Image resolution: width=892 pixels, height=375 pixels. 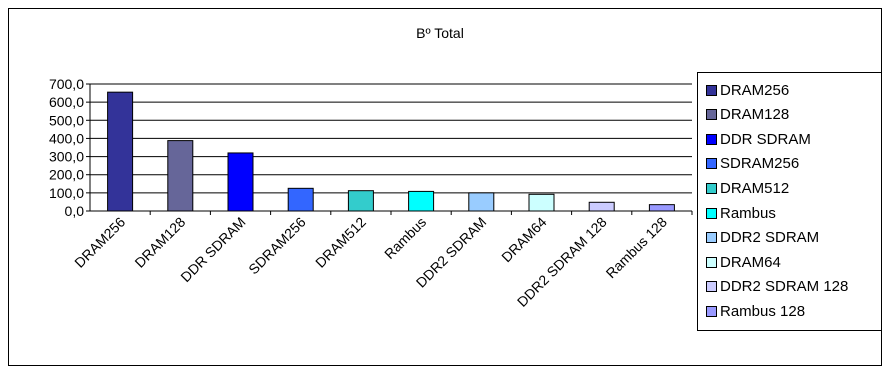 What do you see at coordinates (66, 84) in the screenshot?
I see `y-tick-label: 700,0` at bounding box center [66, 84].